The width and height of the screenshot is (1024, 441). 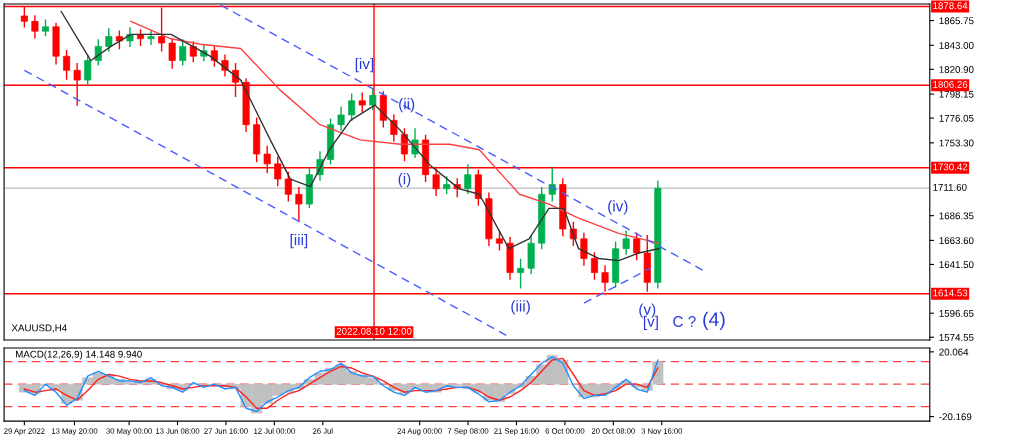 I want to click on y-tick-label: 1753.30, so click(x=956, y=143).